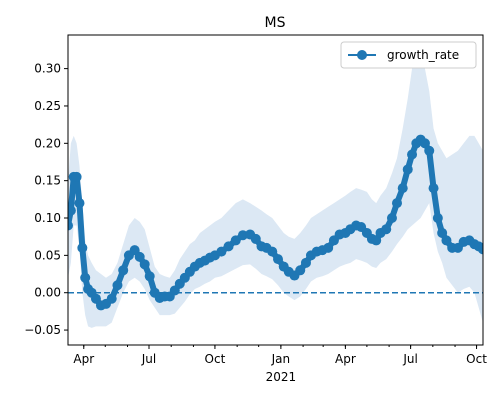 The width and height of the screenshot is (500, 400). What do you see at coordinates (47, 106) in the screenshot?
I see `y-tick-label: 0.25` at bounding box center [47, 106].